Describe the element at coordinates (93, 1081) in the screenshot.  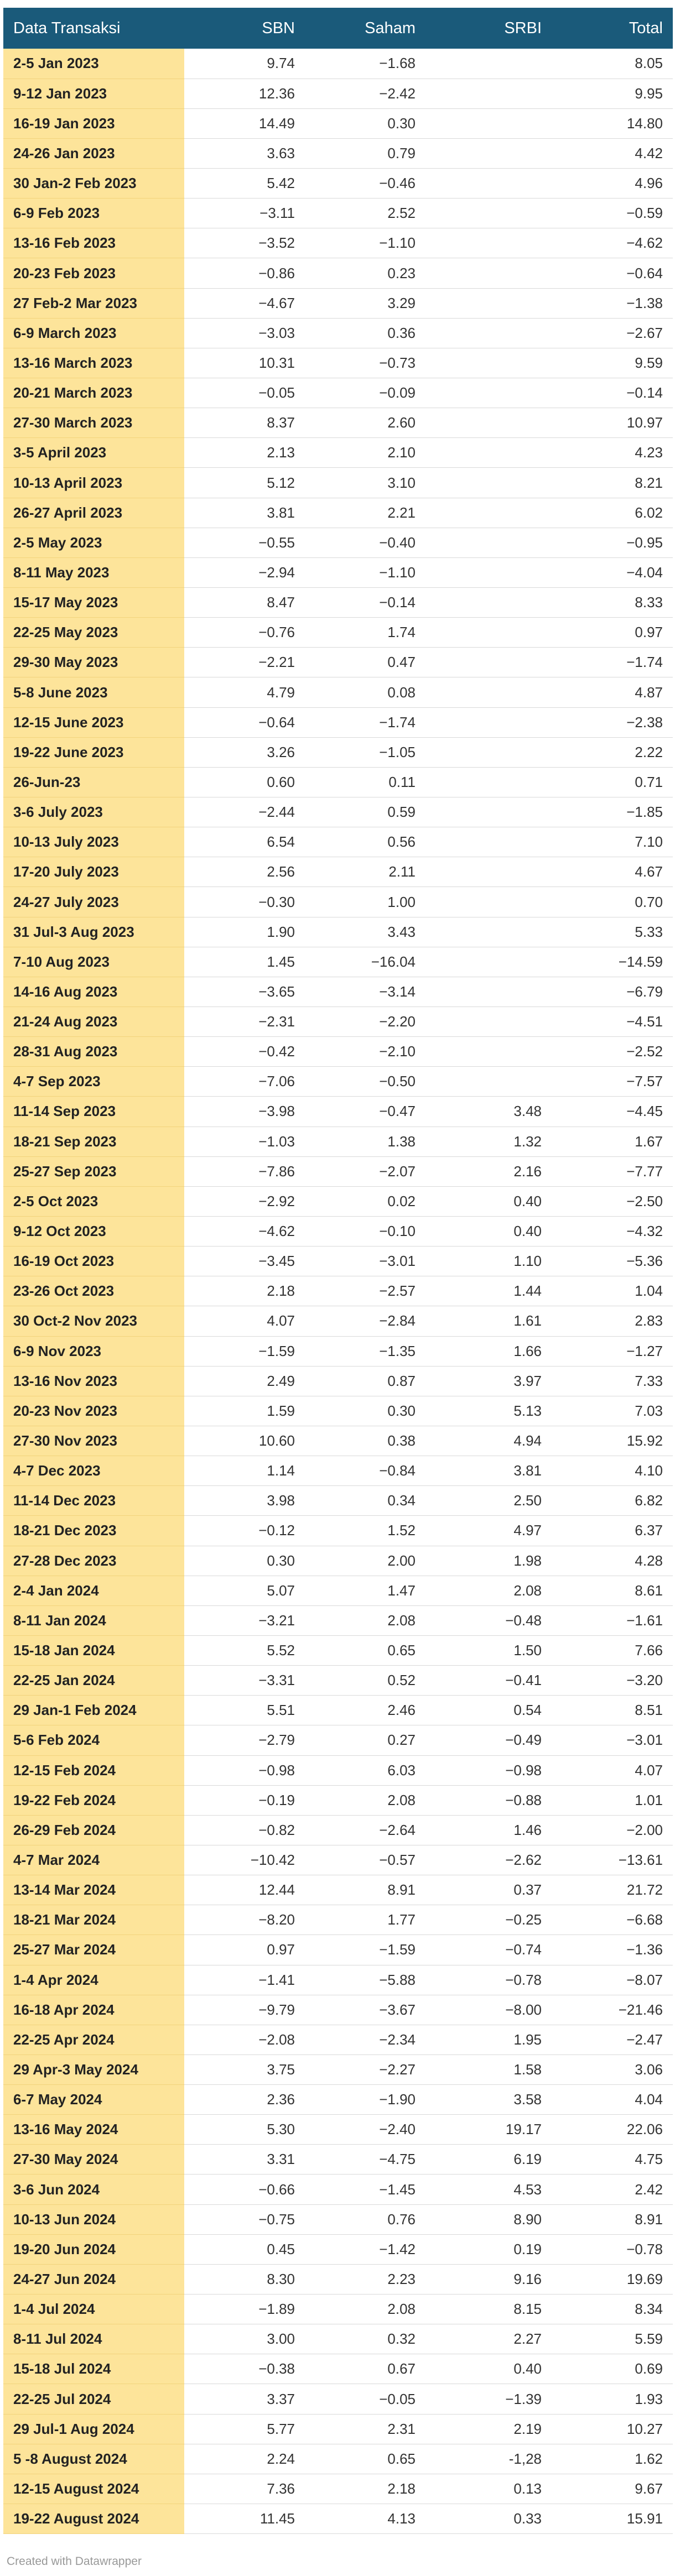
I see `row-label-cell: 4-7 Sep 2023` at that location.